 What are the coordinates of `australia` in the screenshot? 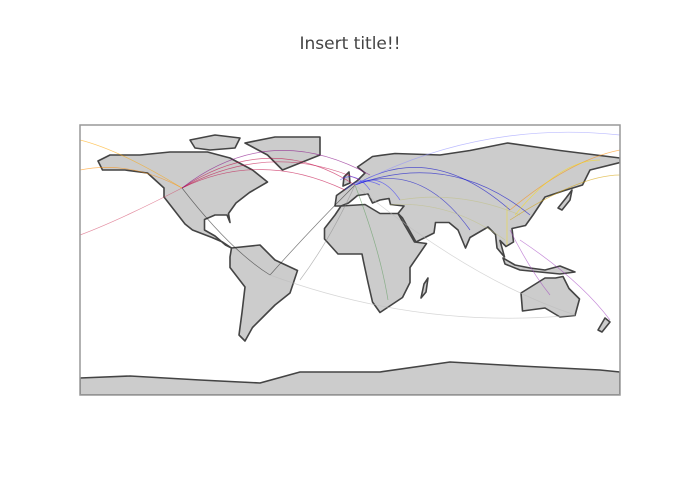 It's located at (550, 296).